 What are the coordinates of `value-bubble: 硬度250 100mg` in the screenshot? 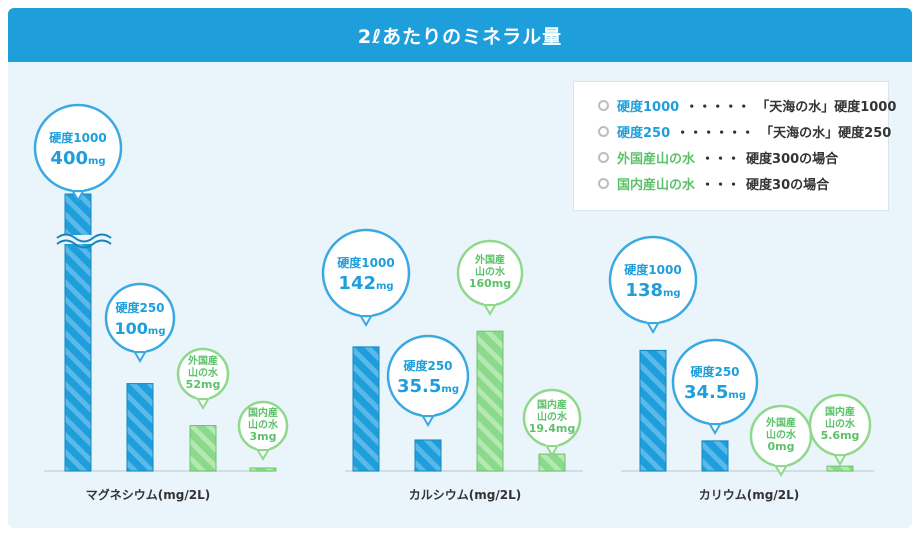 It's located at (140, 322).